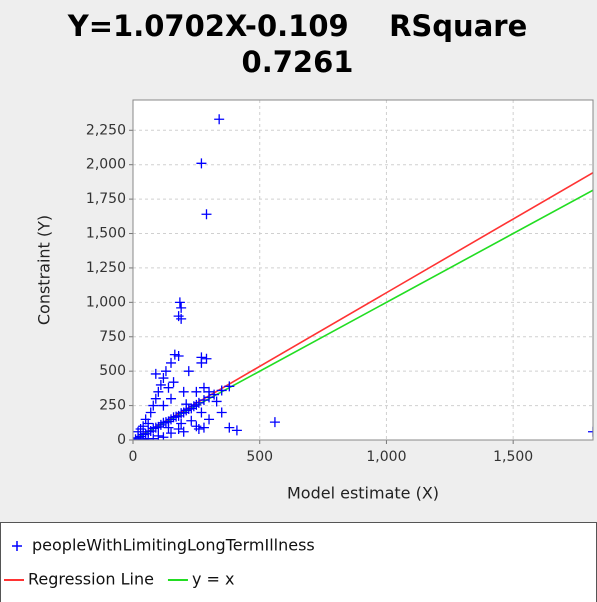 This screenshot has width=597, height=602. What do you see at coordinates (386, 457) in the screenshot?
I see `x-tick-label: 1,000` at bounding box center [386, 457].